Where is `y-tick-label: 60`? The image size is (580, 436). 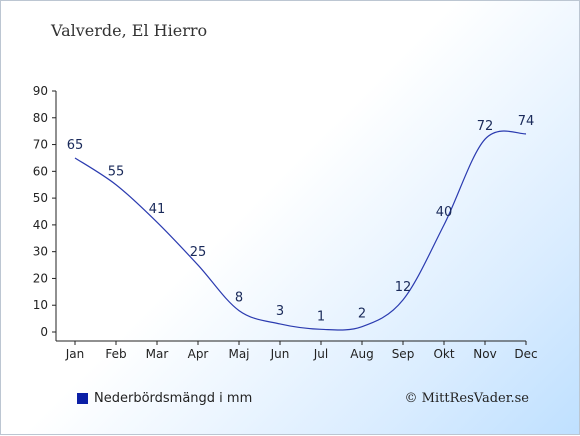 y-tick-label: 60 is located at coordinates (40, 171).